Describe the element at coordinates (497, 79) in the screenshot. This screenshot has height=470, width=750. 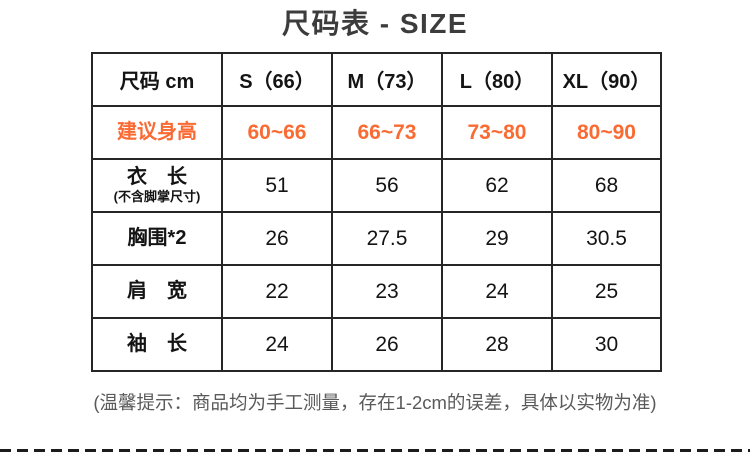
I see `column-header-size: L（80）` at that location.